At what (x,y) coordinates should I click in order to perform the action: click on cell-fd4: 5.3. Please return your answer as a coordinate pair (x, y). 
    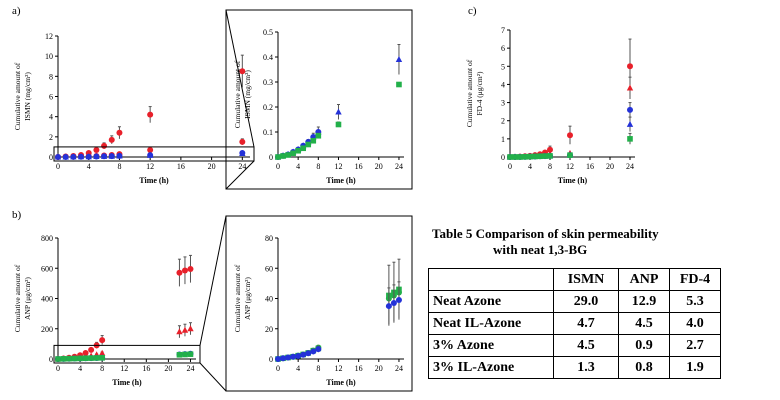
    Looking at the image, I should click on (695, 301).